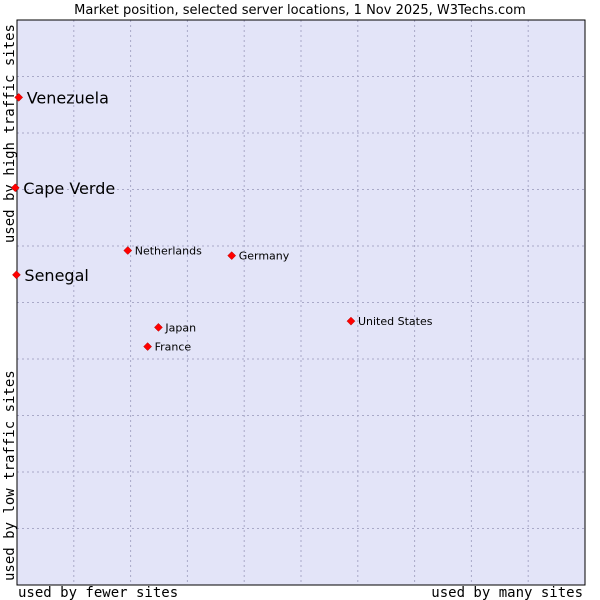  I want to click on point-japan: Japan, so click(175, 327).